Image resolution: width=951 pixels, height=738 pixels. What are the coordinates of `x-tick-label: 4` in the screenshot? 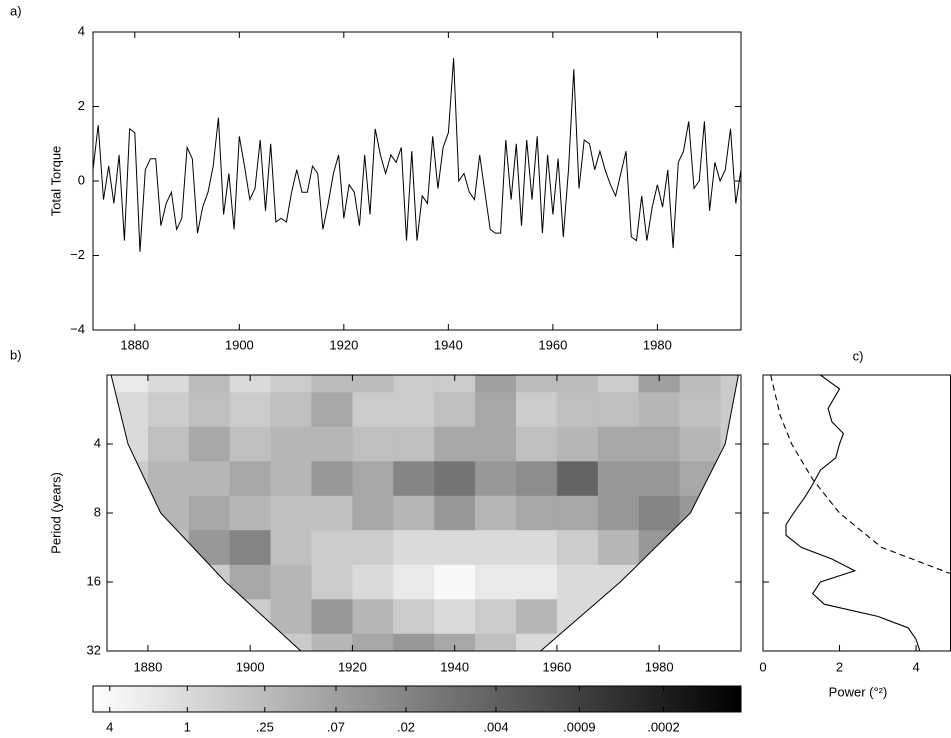 It's located at (915, 666).